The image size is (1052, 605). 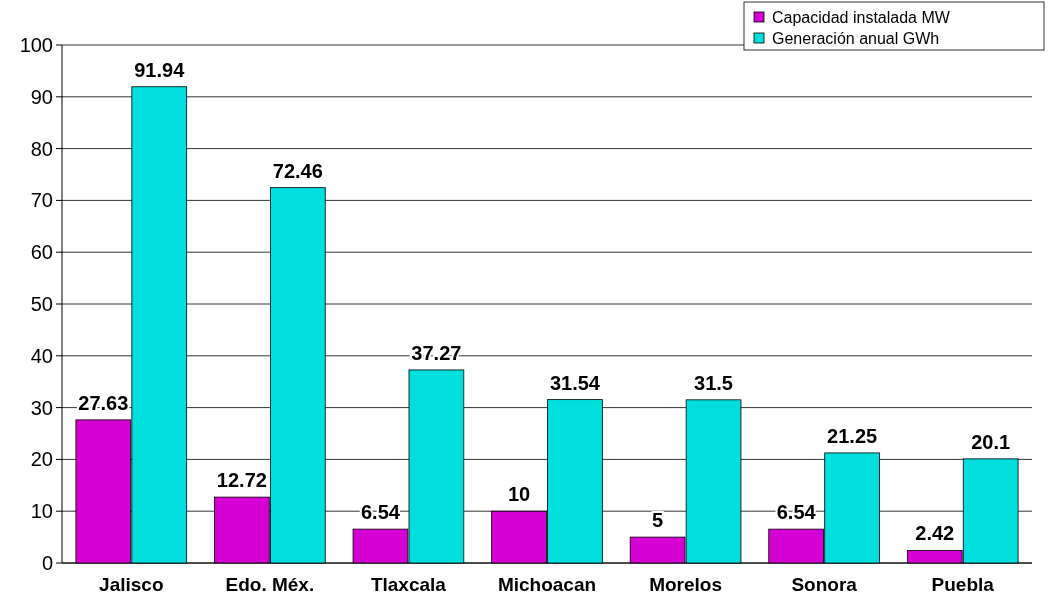 I want to click on legend-label: Generación anual GWh, so click(x=856, y=38).